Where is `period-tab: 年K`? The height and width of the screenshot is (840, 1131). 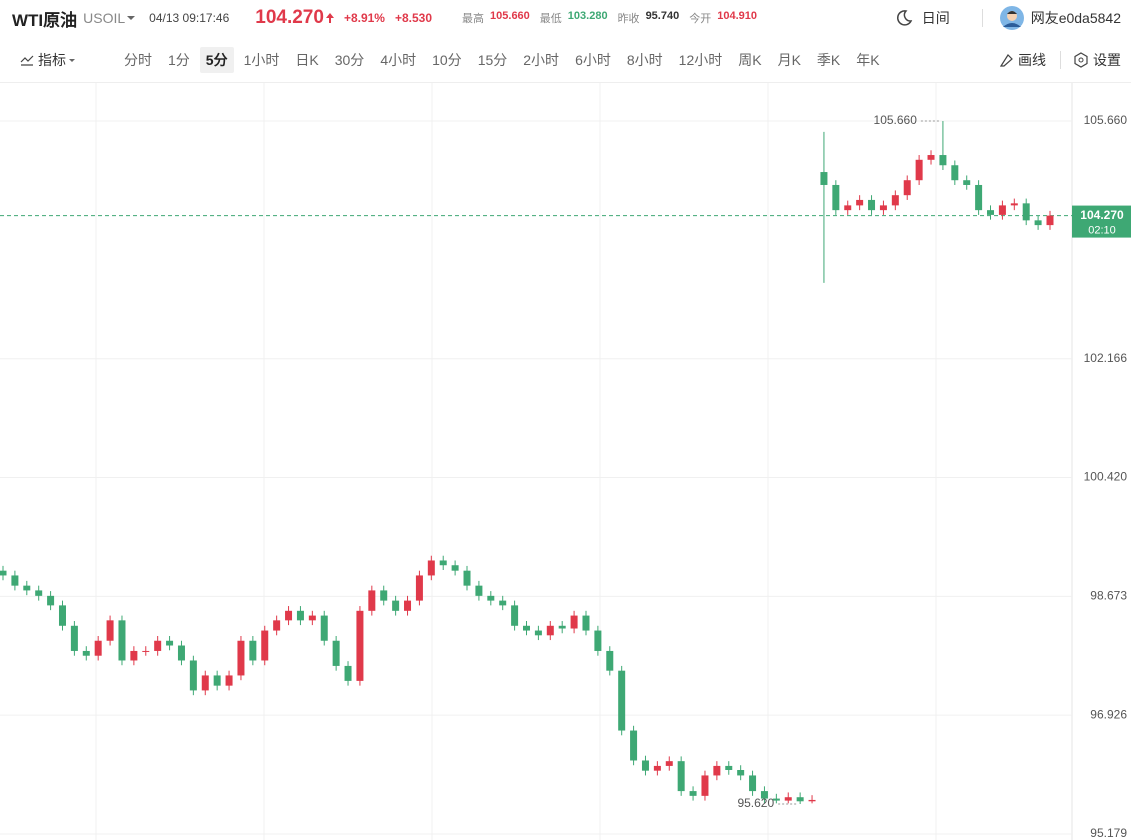 period-tab: 年K is located at coordinates (868, 60).